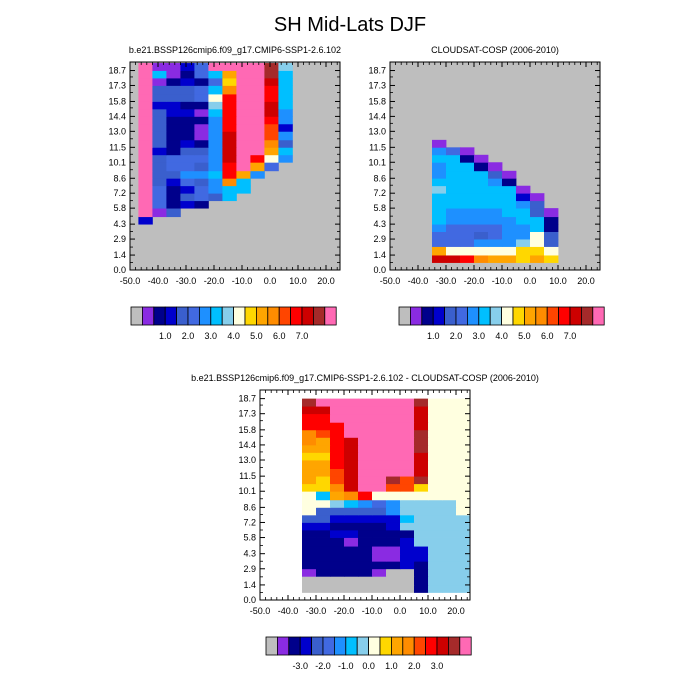  I want to click on y-tick-label: 18.7, so click(377, 71).